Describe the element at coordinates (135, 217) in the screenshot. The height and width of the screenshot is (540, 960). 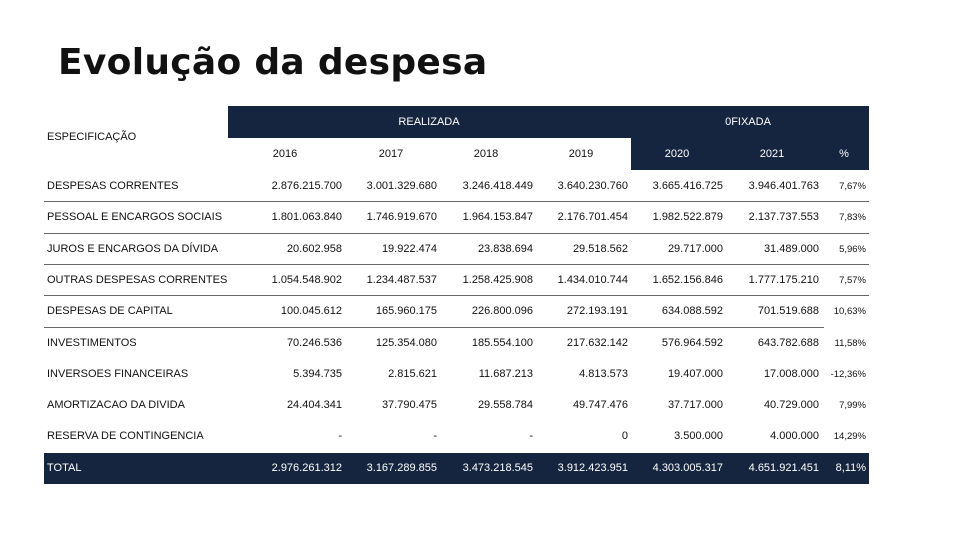
I see `row-label: PESSOAL E ENCARGOS SOCIAIS` at that location.